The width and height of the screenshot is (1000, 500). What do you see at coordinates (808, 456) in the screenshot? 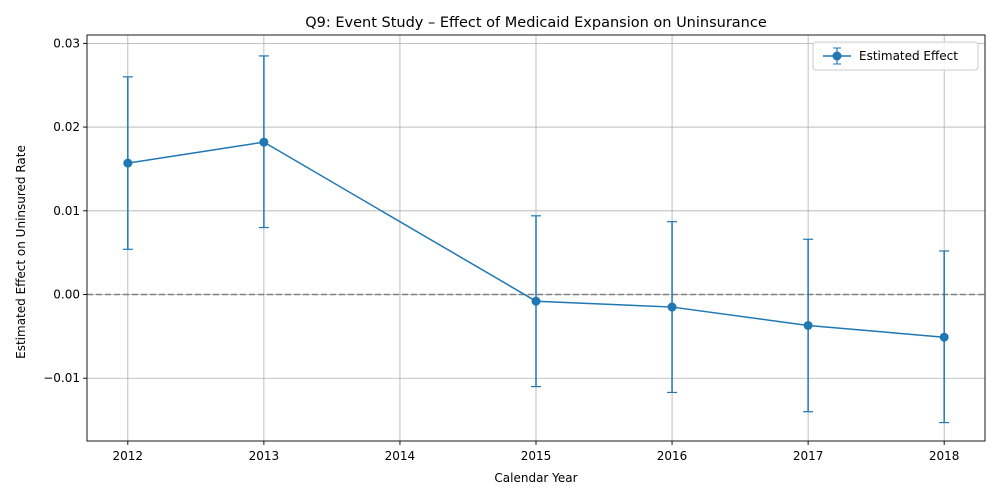
I see `x-tick-label-2017: 2017` at bounding box center [808, 456].